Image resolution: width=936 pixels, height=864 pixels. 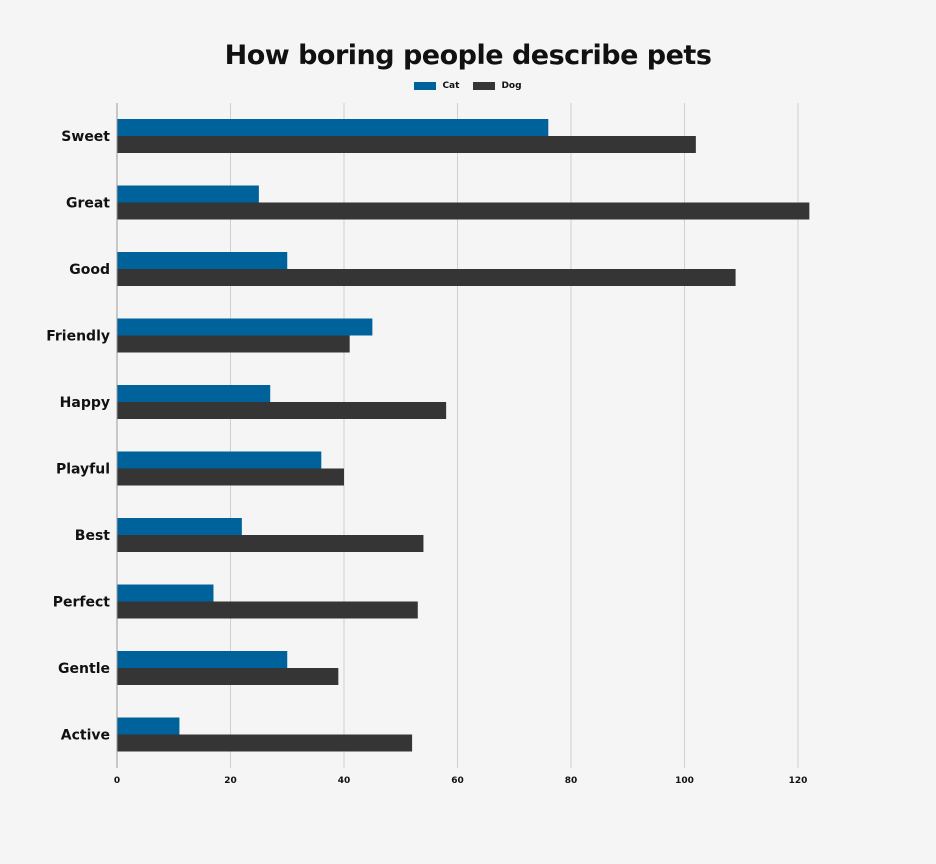 What do you see at coordinates (92, 536) in the screenshot?
I see `category-label-best: Best` at bounding box center [92, 536].